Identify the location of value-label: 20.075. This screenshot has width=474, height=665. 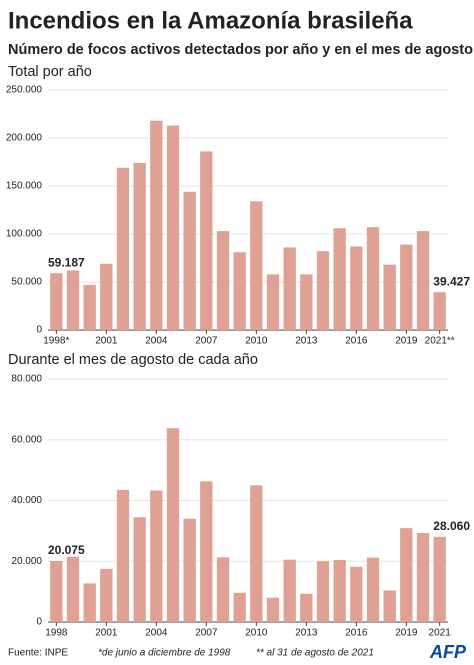
(66, 550).